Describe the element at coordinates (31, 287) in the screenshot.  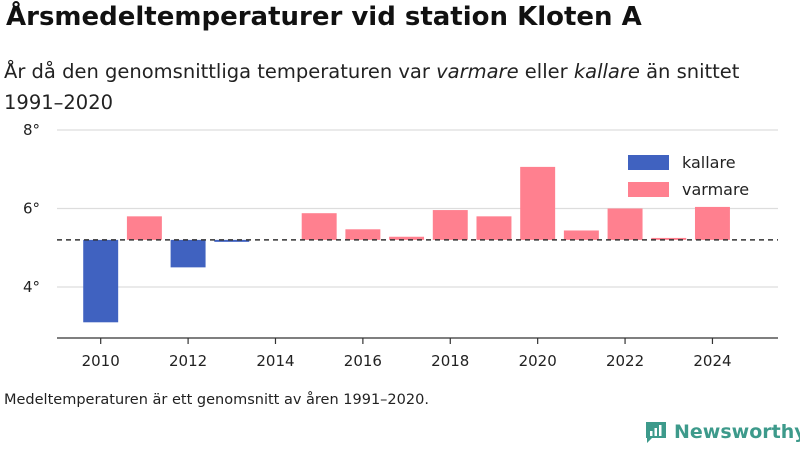
I see `y-tick-label: 4°` at that location.